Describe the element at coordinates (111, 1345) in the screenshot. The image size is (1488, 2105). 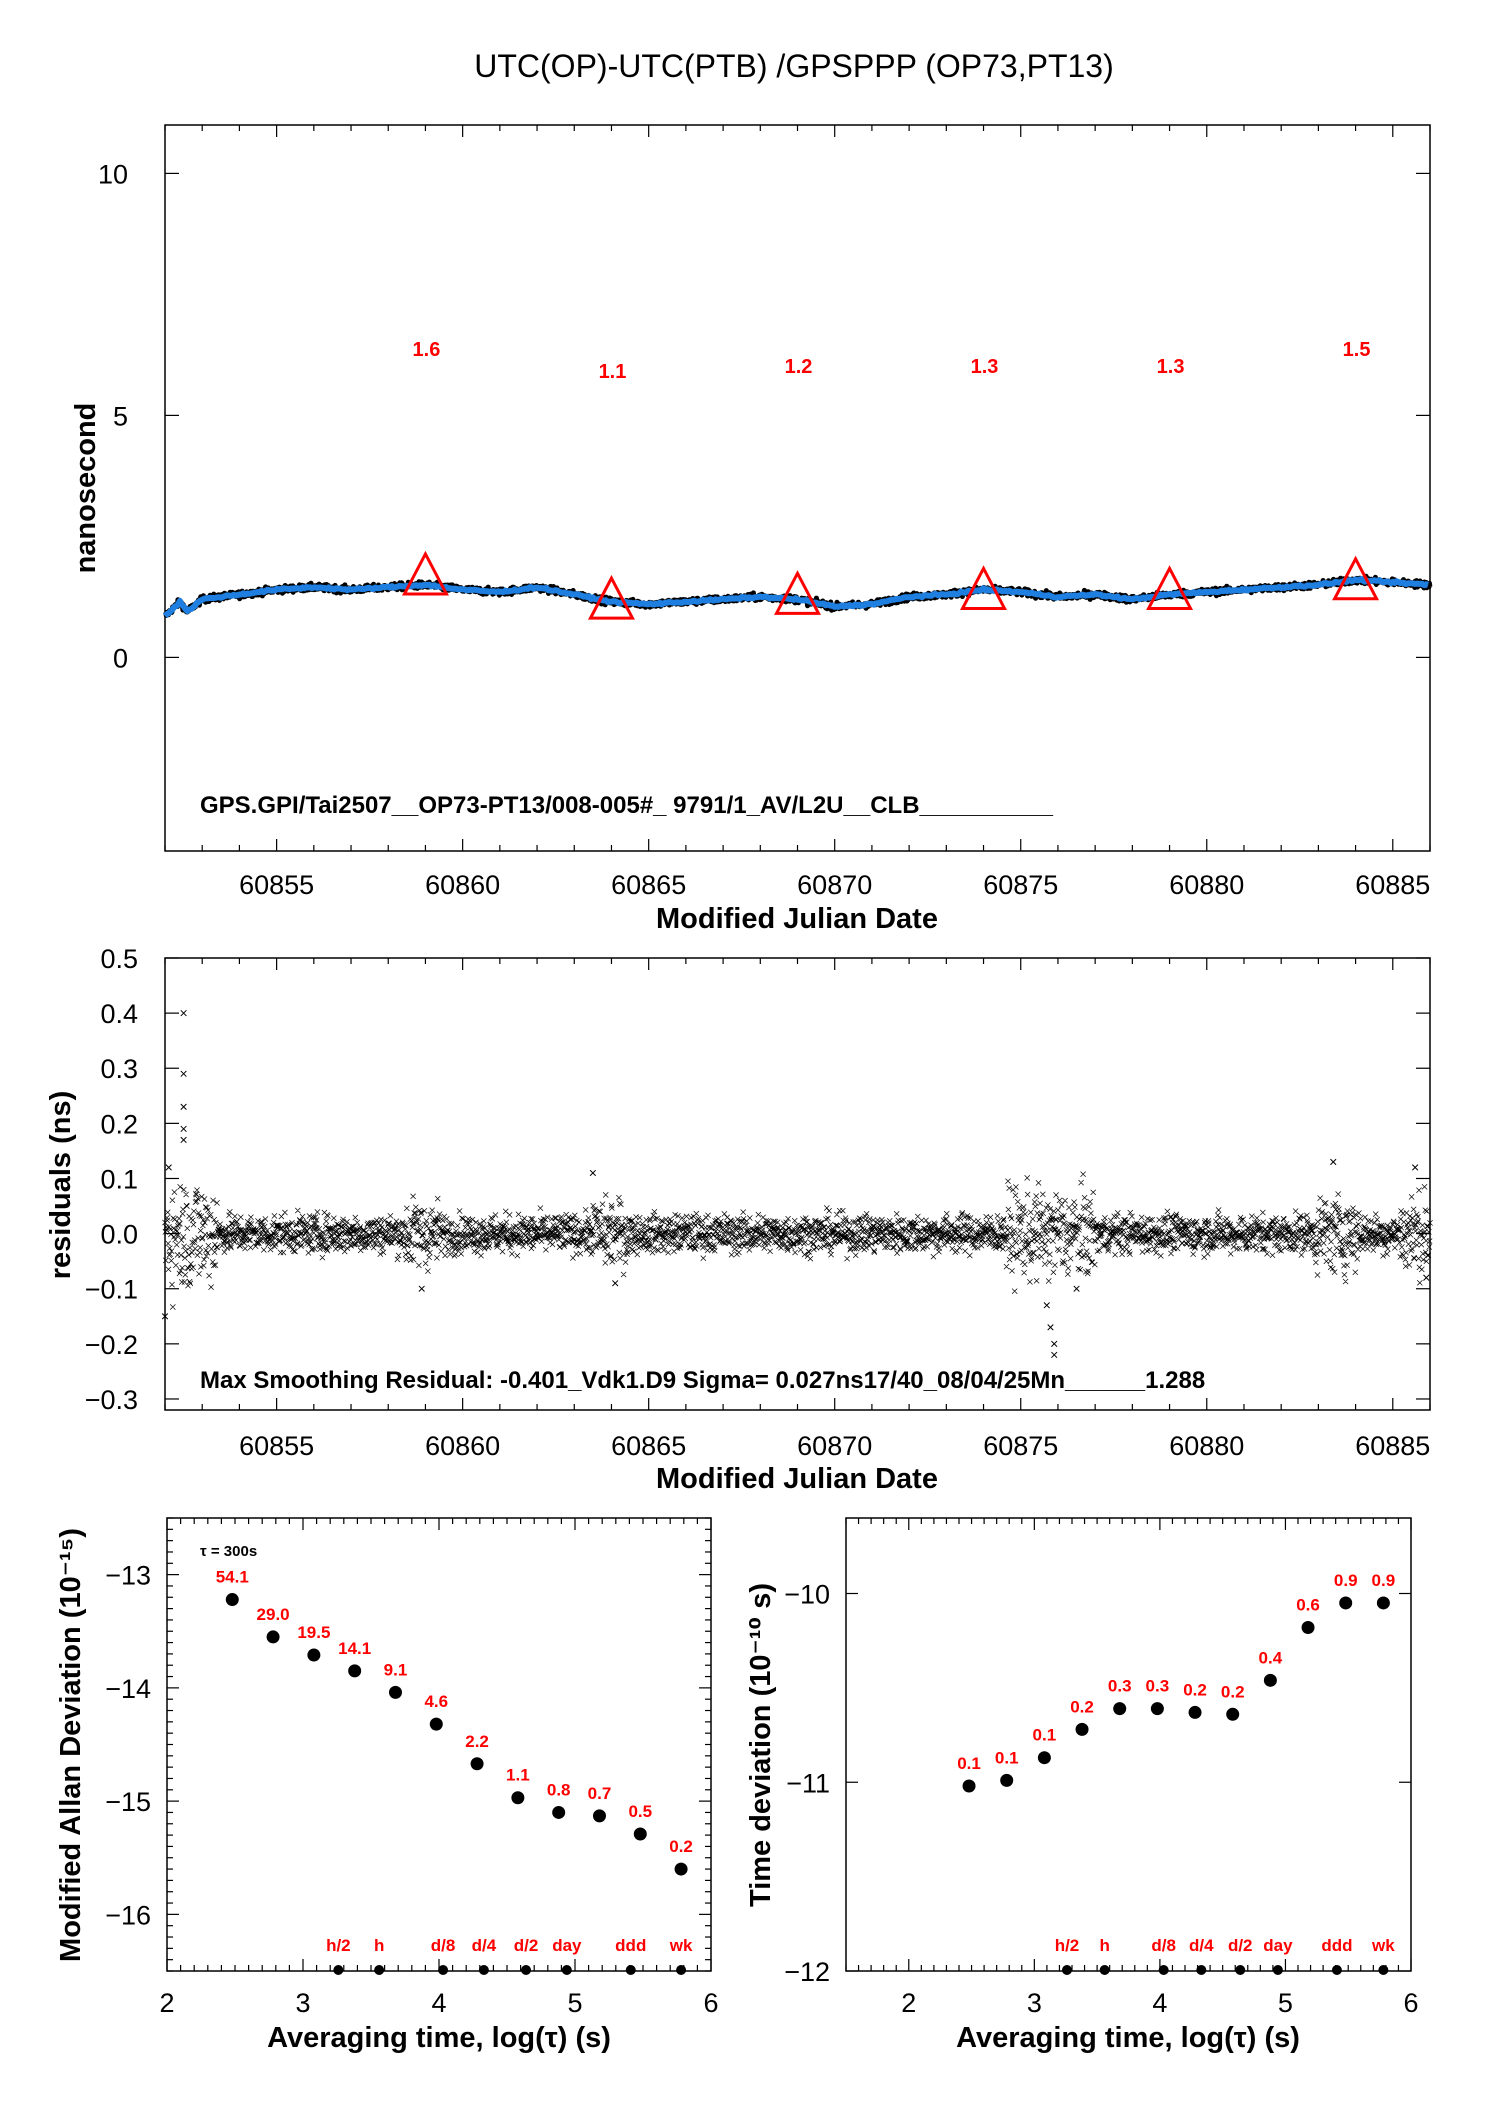
I see `y-tick-label: −0.2` at that location.